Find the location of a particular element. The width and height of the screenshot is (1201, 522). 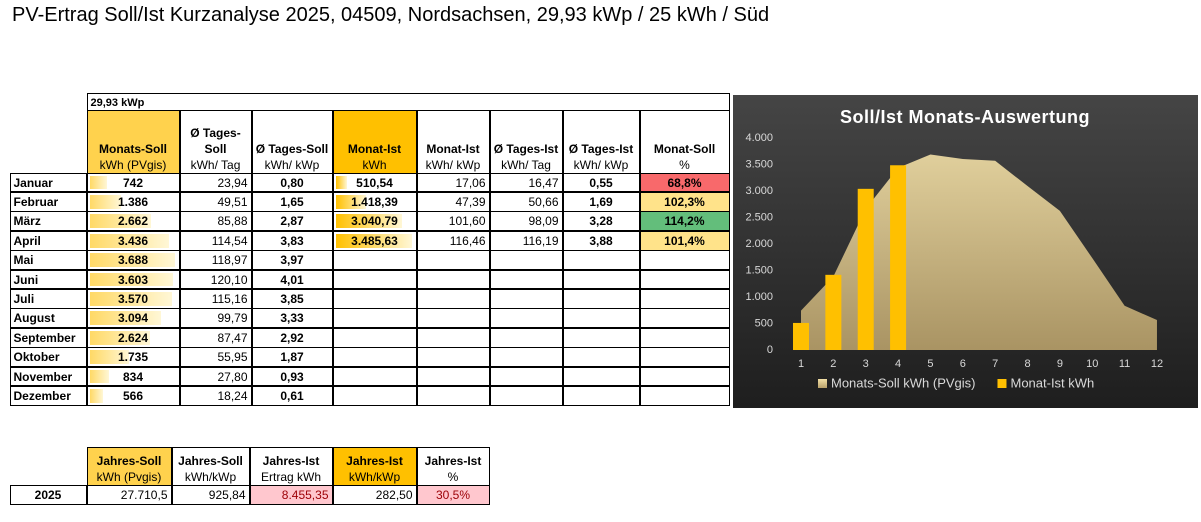

table-caption: 29,93 kWp is located at coordinates (408, 101).